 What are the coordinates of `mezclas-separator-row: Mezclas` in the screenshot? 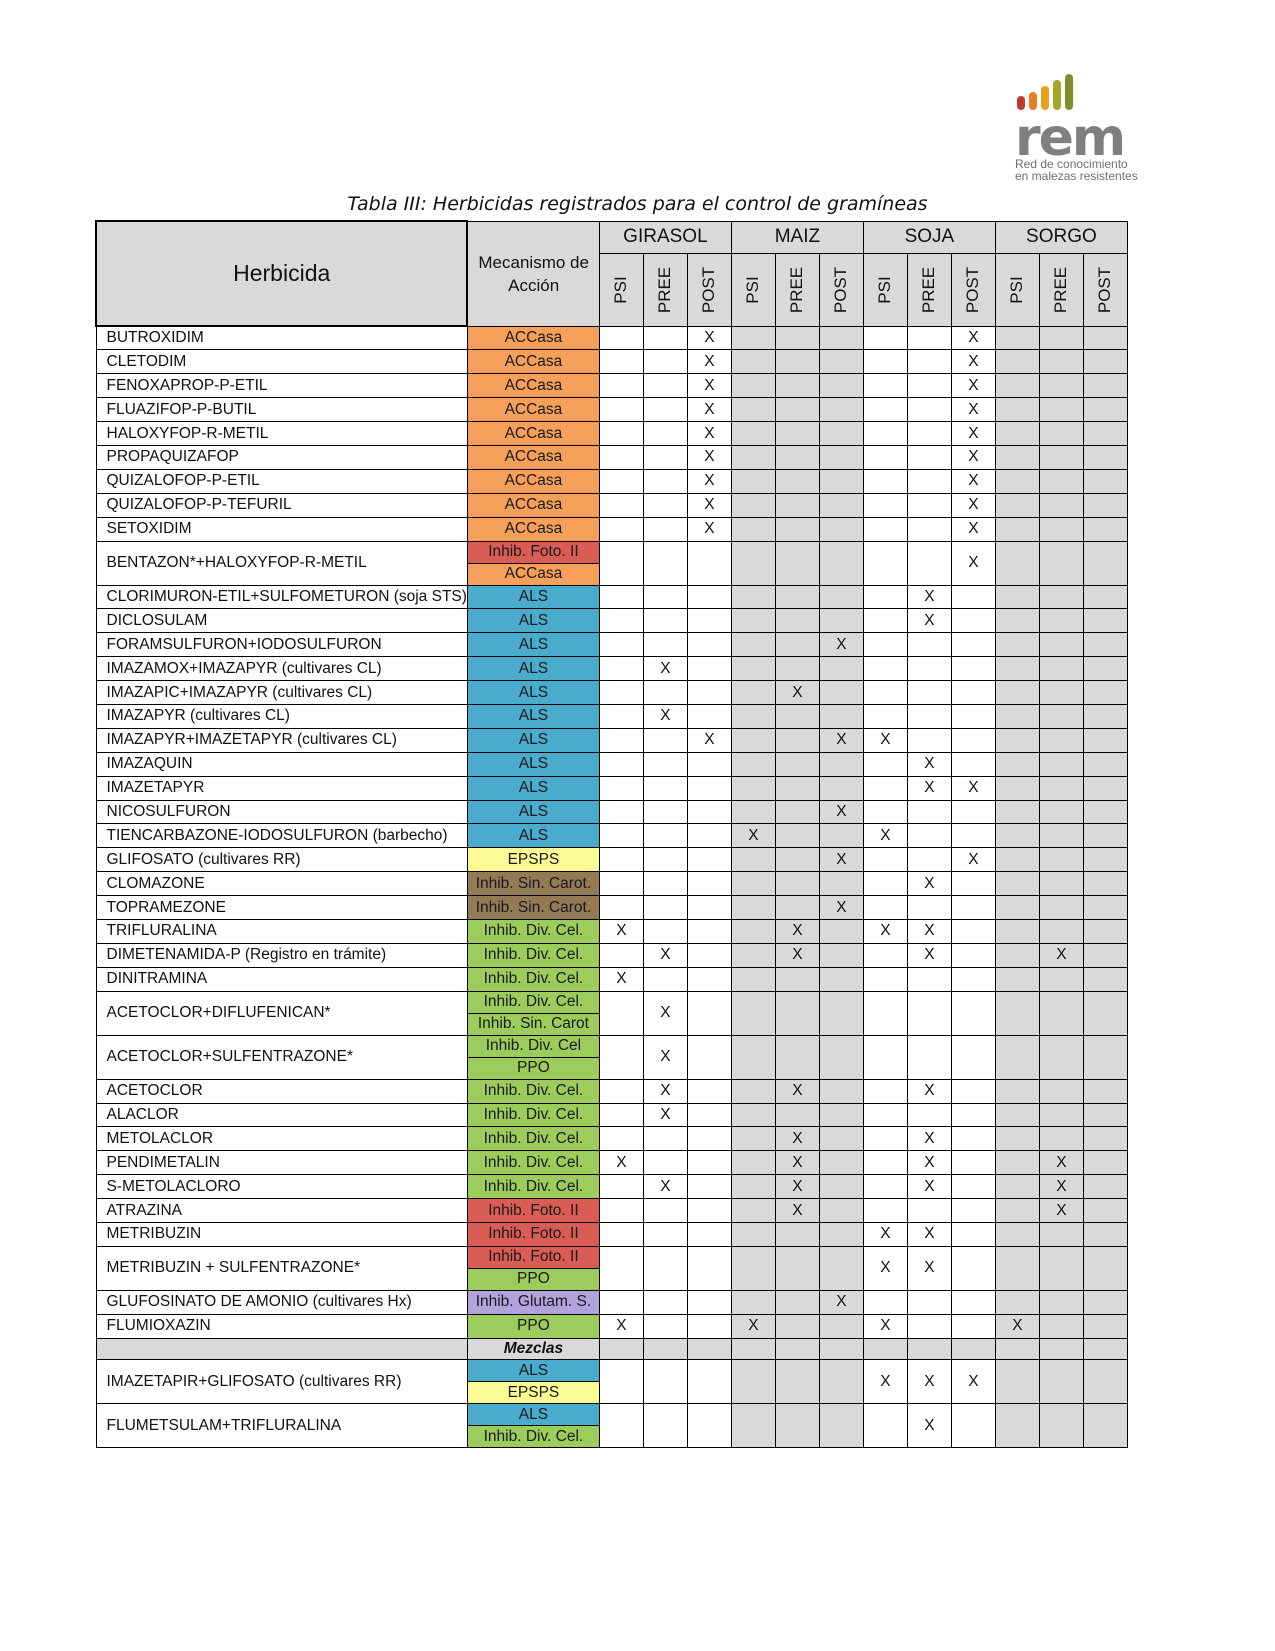 It's located at (611, 1349).